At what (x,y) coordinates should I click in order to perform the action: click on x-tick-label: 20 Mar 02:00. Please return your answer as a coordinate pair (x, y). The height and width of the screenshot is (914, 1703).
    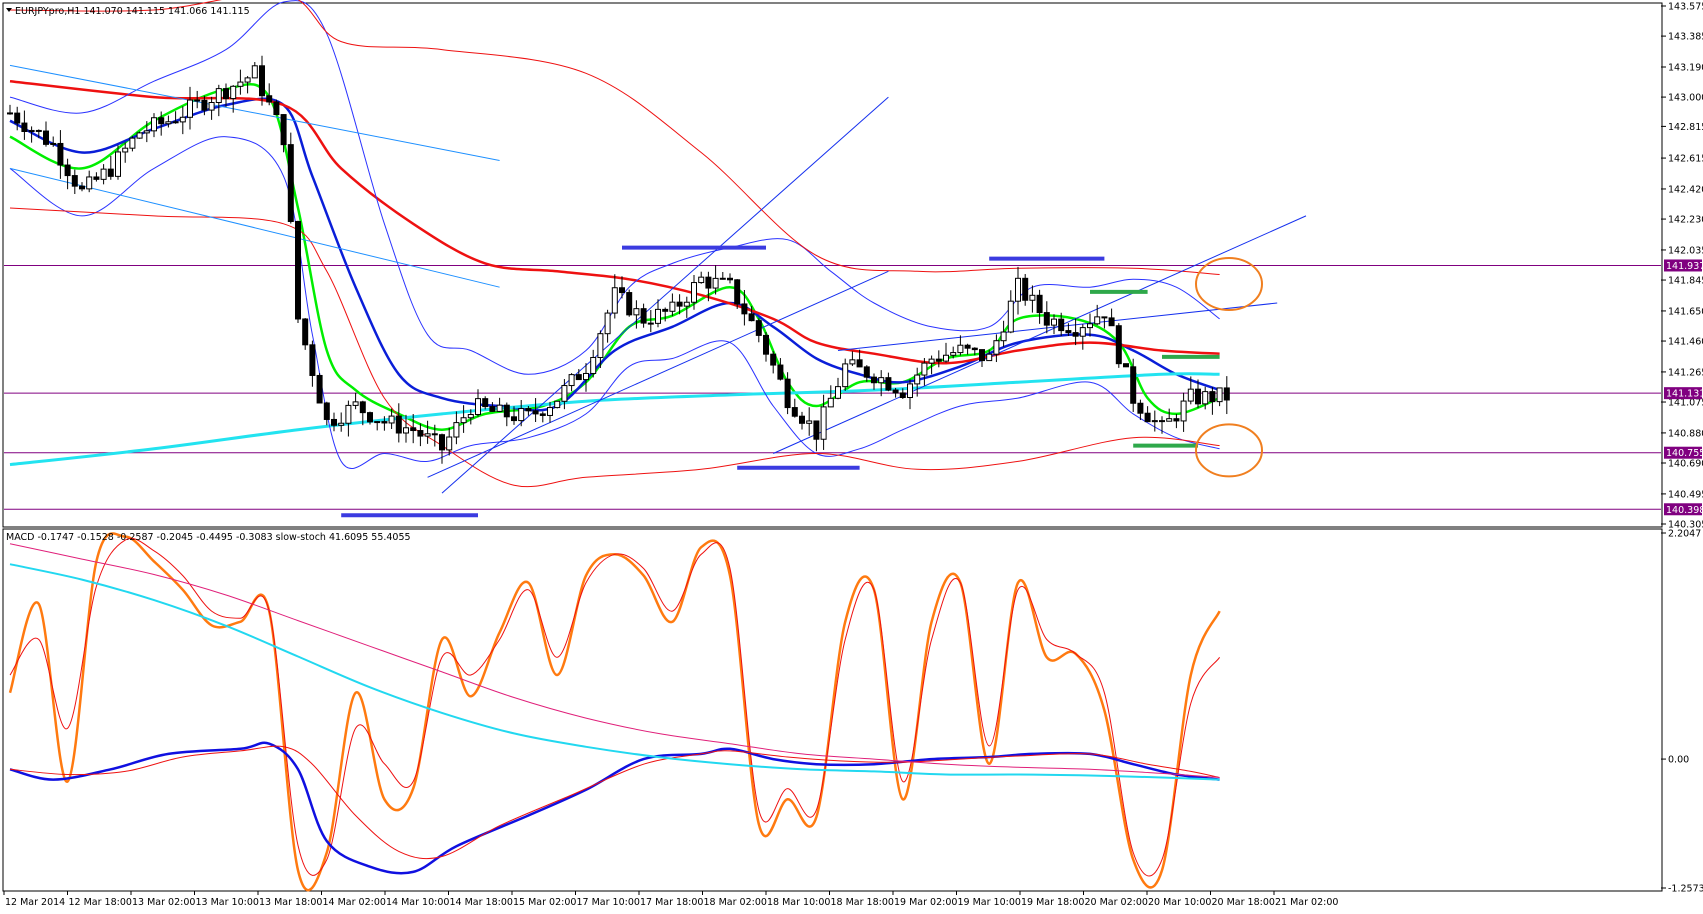
    Looking at the image, I should click on (1116, 902).